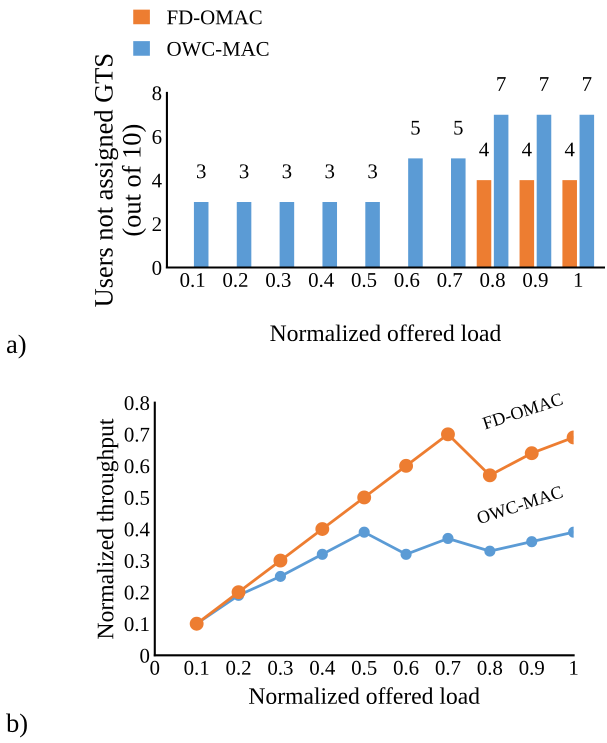  Describe the element at coordinates (156, 224) in the screenshot. I see `y-tick-label: 2` at that location.